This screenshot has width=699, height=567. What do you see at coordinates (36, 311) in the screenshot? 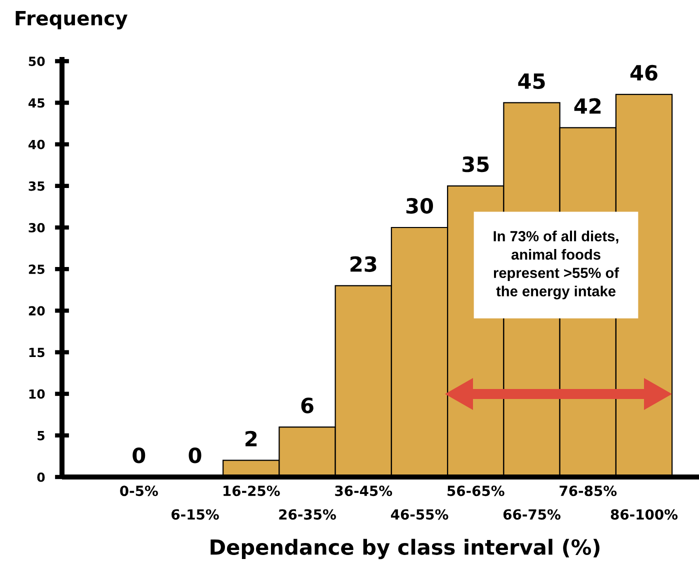
I see `y-tick-label: 20` at bounding box center [36, 311].